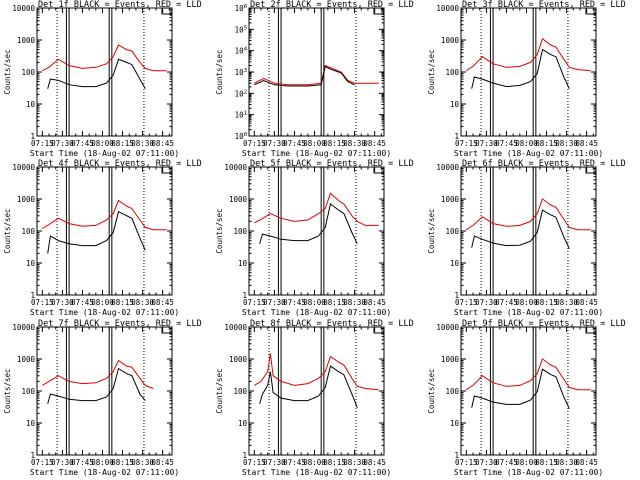 The width and height of the screenshot is (640, 480). I want to click on plot-title: Det 8f BLACK = Events, RED = LLD, so click(332, 324).